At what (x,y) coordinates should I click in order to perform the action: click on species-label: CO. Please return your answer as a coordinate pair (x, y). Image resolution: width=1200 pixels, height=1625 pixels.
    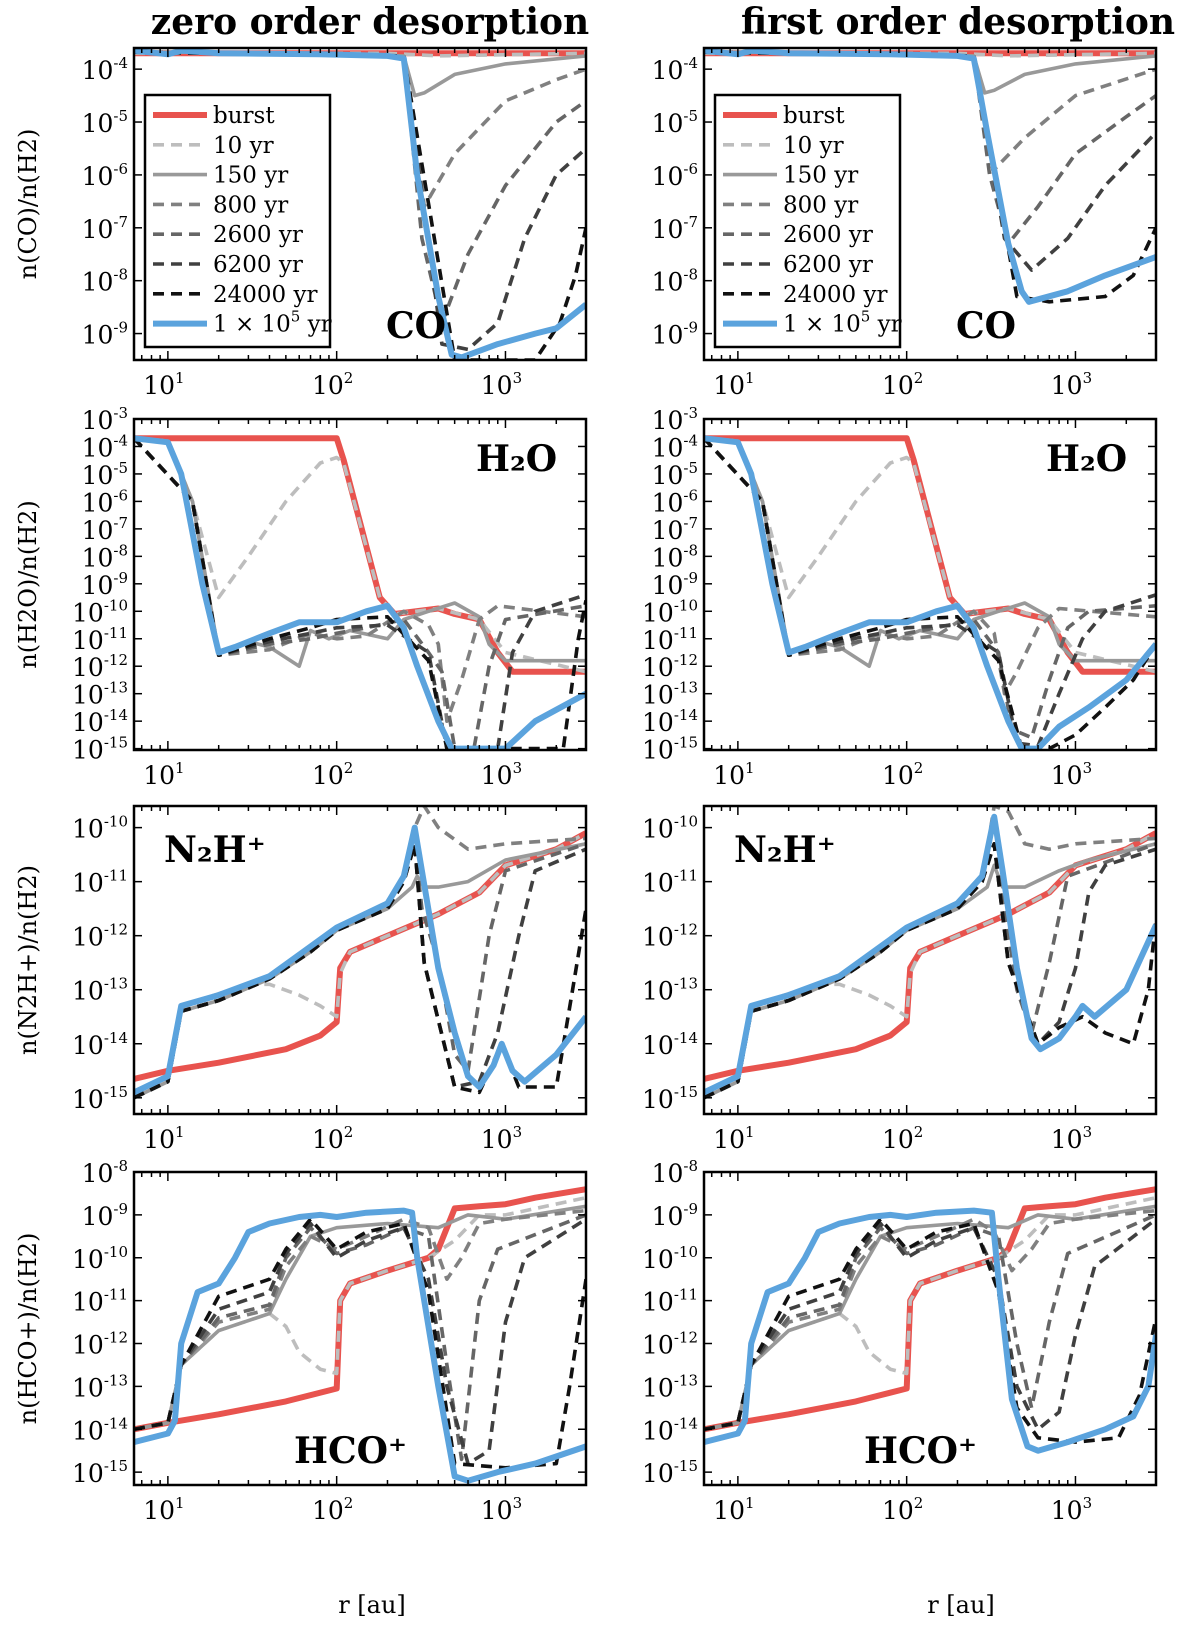
    Looking at the image, I should click on (986, 326).